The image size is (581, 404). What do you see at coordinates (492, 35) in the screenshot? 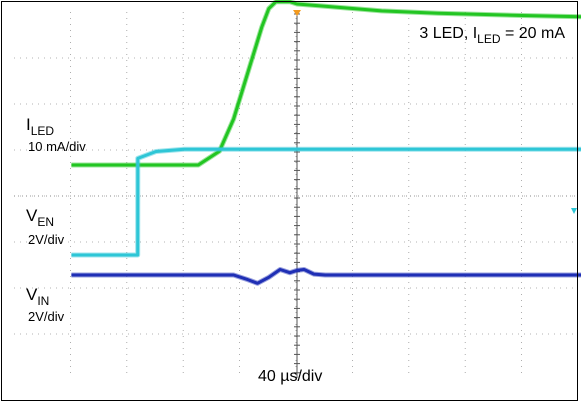
I see `chart-title: 3 LED, ILED = 20 mA` at bounding box center [492, 35].